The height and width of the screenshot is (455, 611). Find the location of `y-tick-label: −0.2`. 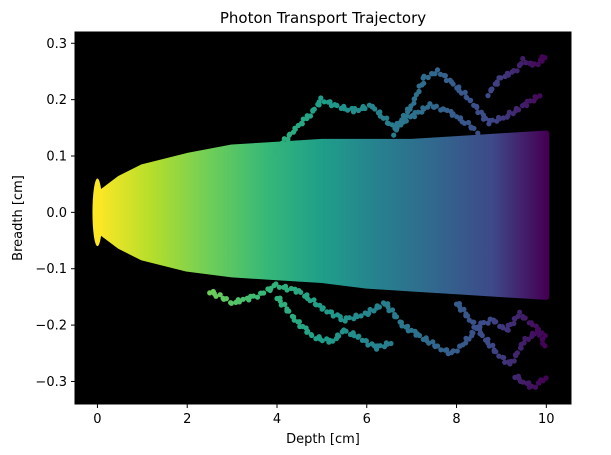

y-tick-label: −0.2 is located at coordinates (51, 326).